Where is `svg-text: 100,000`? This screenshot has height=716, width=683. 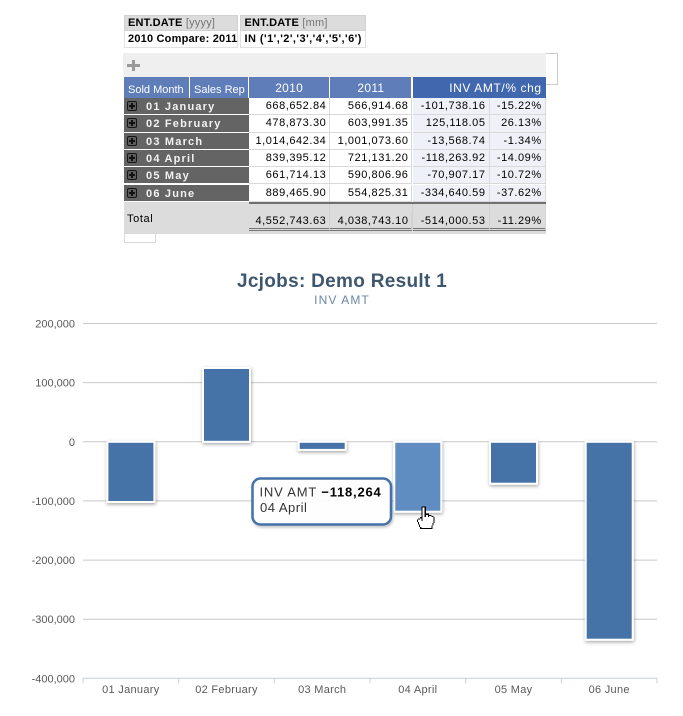 svg-text: 100,000 is located at coordinates (55, 384).